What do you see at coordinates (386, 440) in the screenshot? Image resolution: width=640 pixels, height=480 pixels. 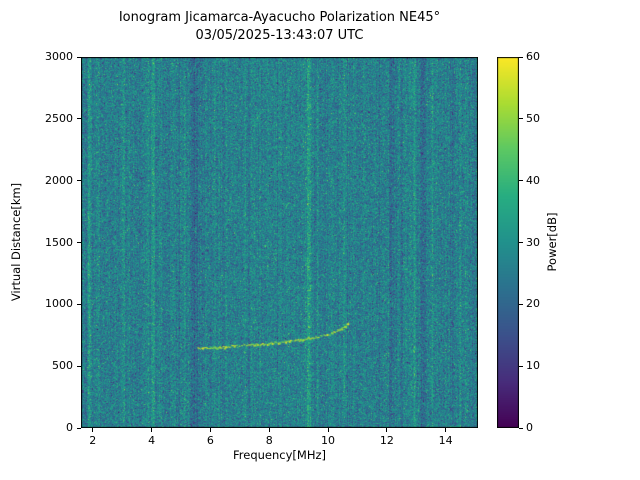 I see `x-tick-label: 12` at bounding box center [386, 440].